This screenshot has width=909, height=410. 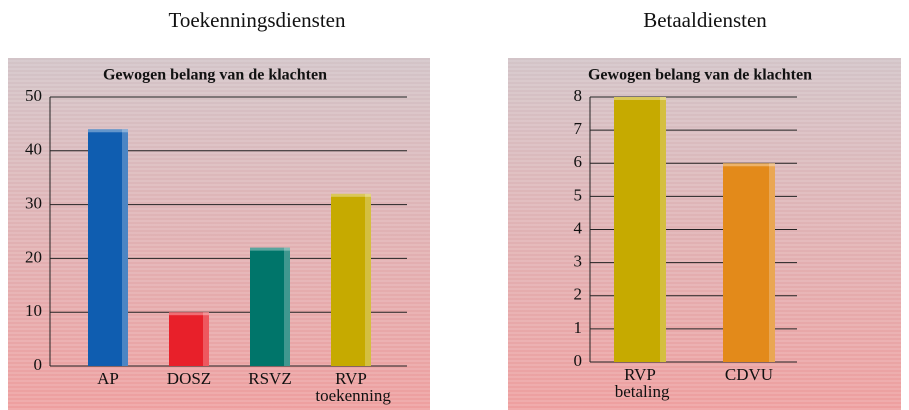 What do you see at coordinates (578, 128) in the screenshot?
I see `y-tick-label: 7` at bounding box center [578, 128].